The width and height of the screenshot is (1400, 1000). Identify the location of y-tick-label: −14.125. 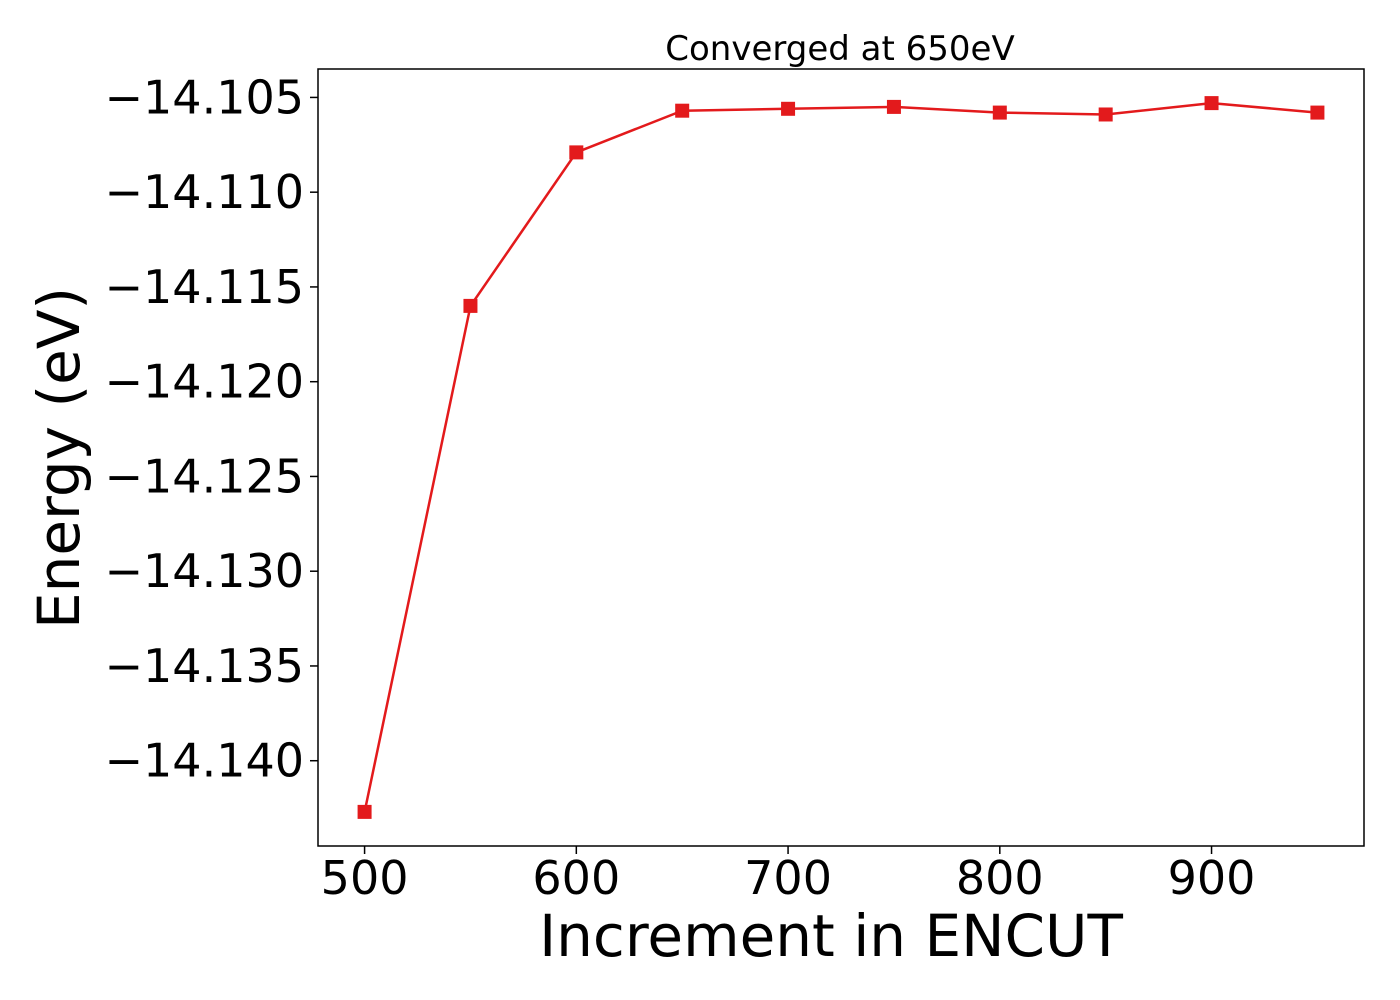
(205, 476).